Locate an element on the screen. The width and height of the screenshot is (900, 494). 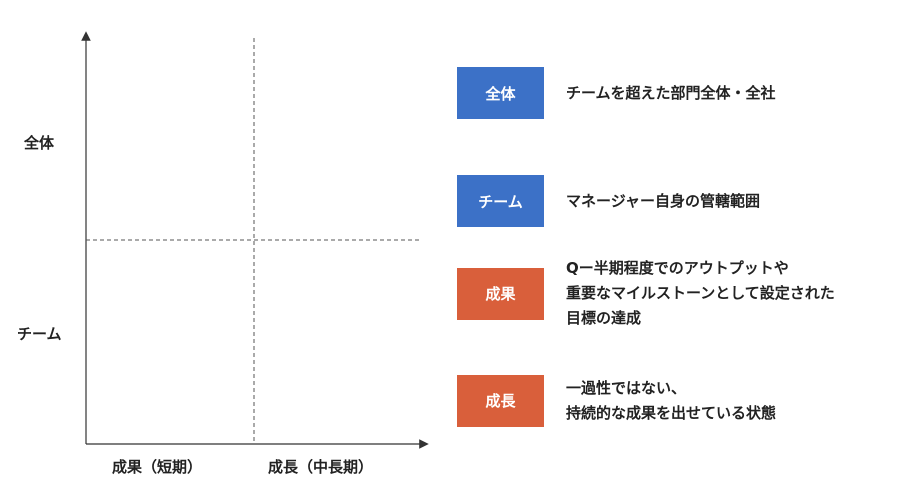
legend-item-zentai: 全体 チームを超えた部門全体・全社 is located at coordinates (616, 93).